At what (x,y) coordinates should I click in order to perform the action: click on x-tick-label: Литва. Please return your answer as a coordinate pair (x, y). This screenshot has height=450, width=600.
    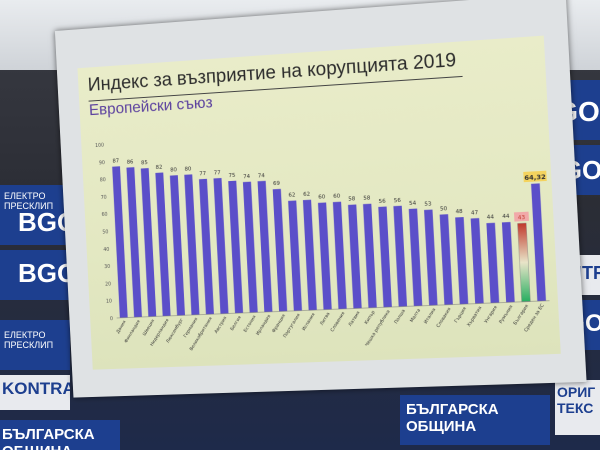
    Looking at the image, I should click on (325, 319).